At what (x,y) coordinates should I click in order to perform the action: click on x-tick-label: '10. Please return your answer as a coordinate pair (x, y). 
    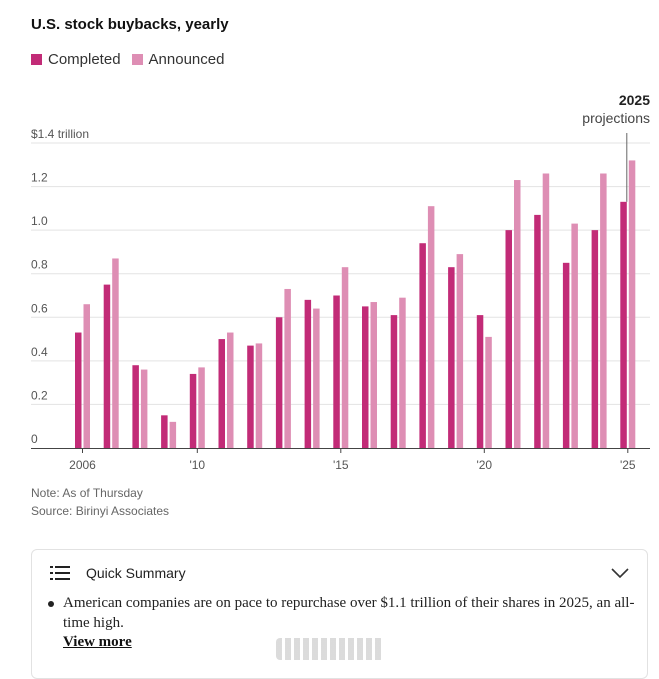
    Looking at the image, I should click on (197, 465).